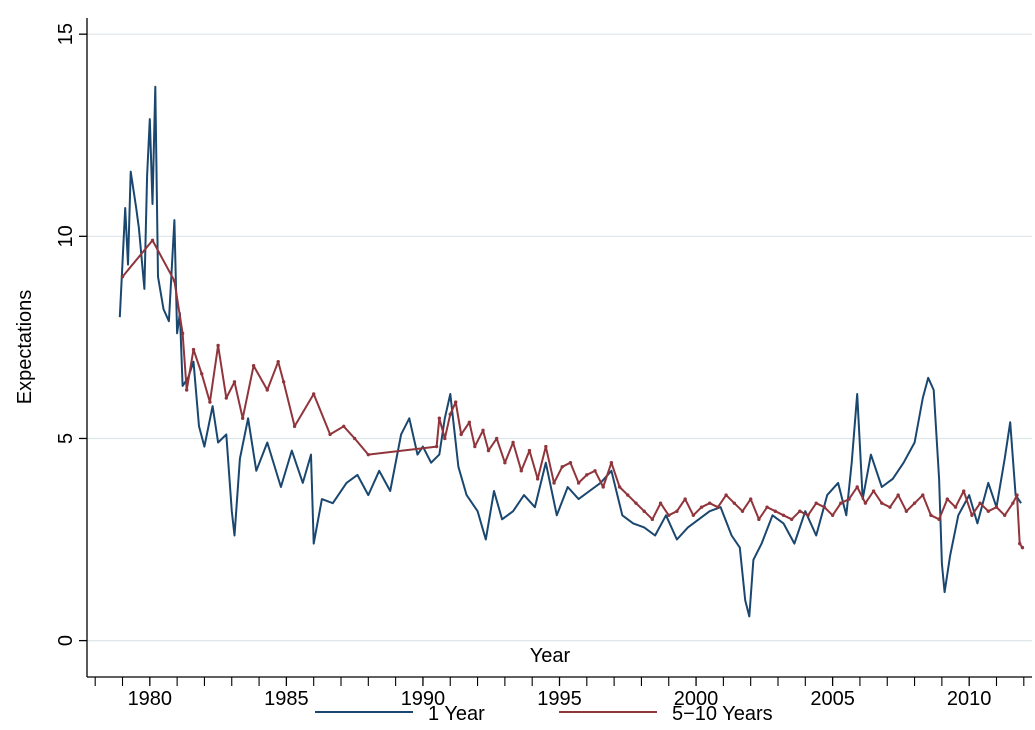  Describe the element at coordinates (832, 699) in the screenshot. I see `x-tick-label: 2005` at that location.